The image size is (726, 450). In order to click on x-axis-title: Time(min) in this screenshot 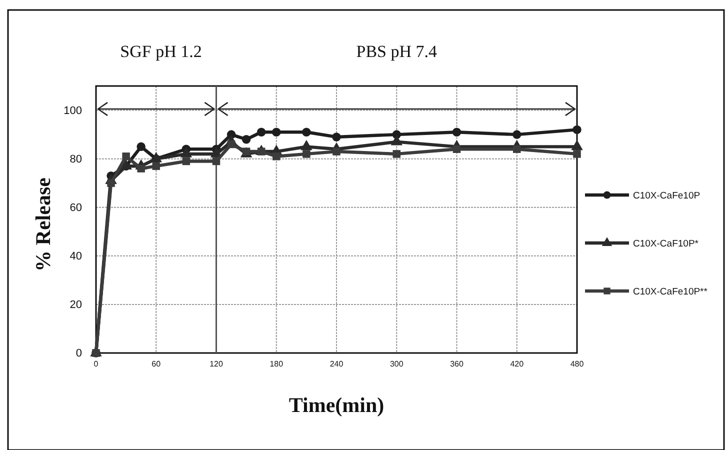, I will do `click(336, 405)`.